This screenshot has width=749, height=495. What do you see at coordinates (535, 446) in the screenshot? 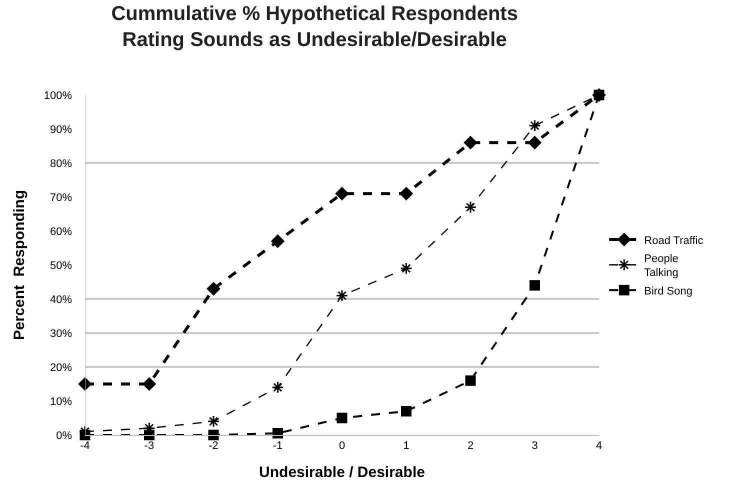
I see `x-tick-label: 3` at bounding box center [535, 446].